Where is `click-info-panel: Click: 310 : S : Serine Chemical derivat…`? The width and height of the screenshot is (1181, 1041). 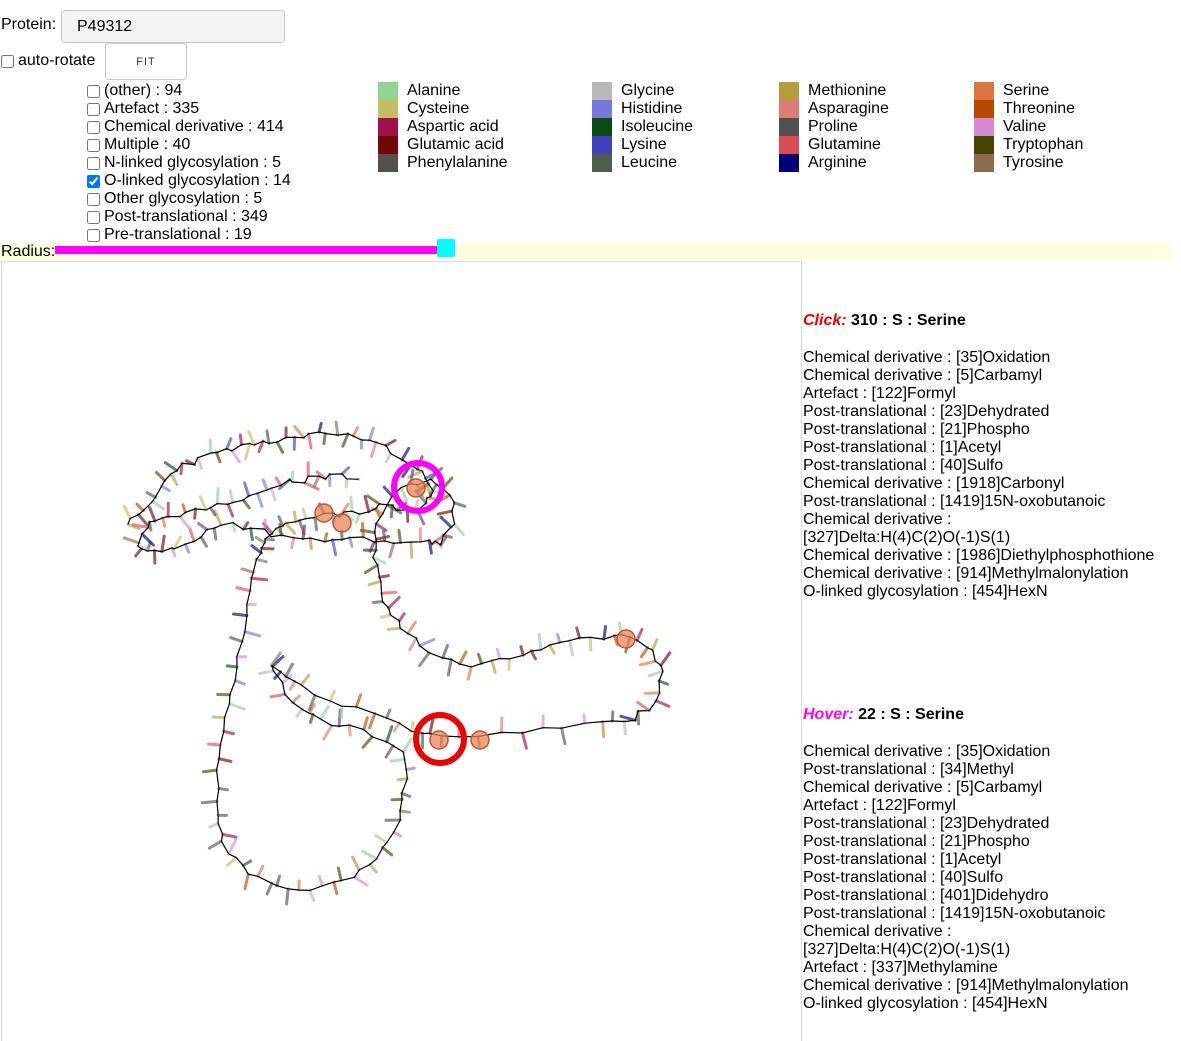 click-info-panel: Click: 310 : S : Serine Chemical derivat… is located at coordinates (988, 456).